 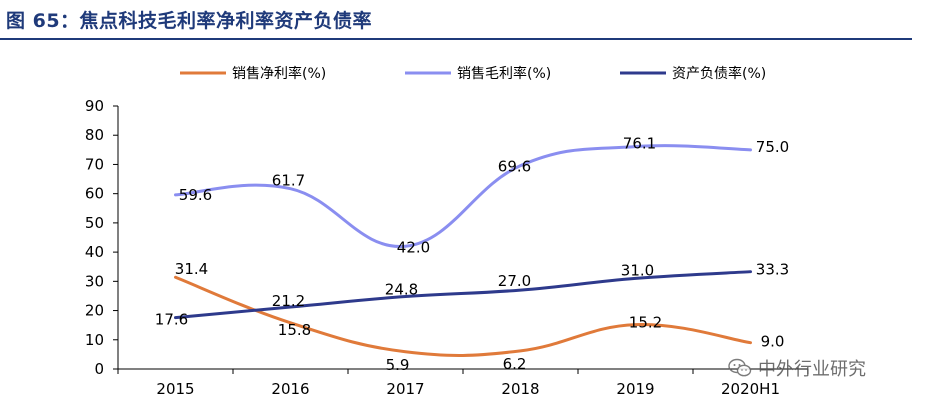 What do you see at coordinates (195, 195) in the screenshot?
I see `data-label-gross-margin: 59.6` at bounding box center [195, 195].